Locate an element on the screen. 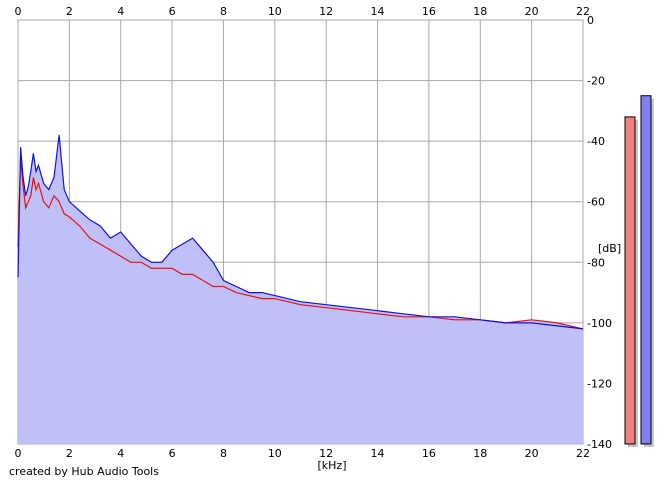 This screenshot has width=665, height=484. x-tick-label-bottom-3: 6 is located at coordinates (172, 453).